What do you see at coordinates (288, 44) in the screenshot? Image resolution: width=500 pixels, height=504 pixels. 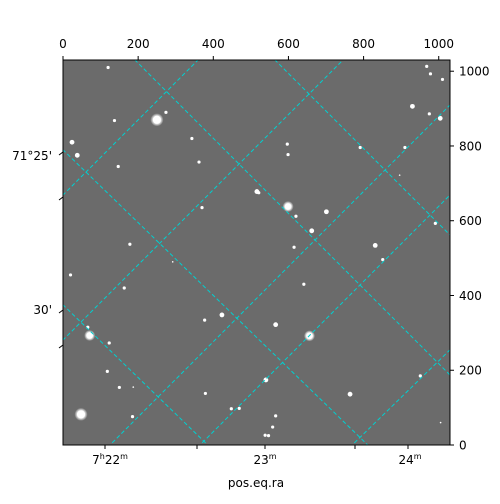 I see `top-tick-label: 600` at bounding box center [288, 44].